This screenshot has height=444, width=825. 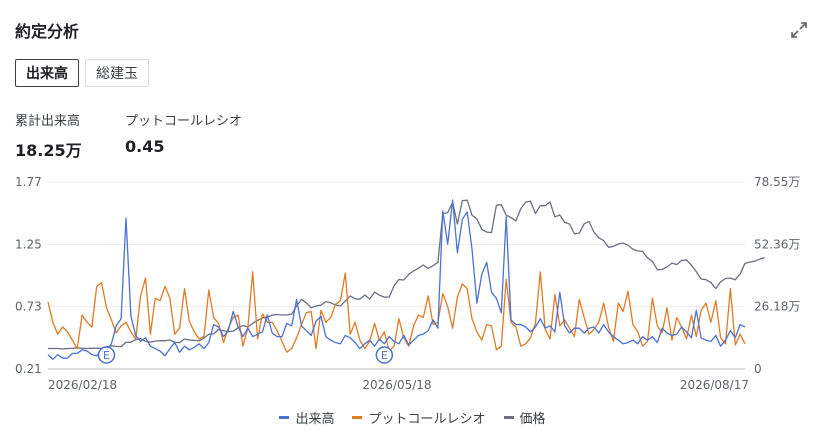 I want to click on tab-volume: 出来高, so click(x=47, y=73).